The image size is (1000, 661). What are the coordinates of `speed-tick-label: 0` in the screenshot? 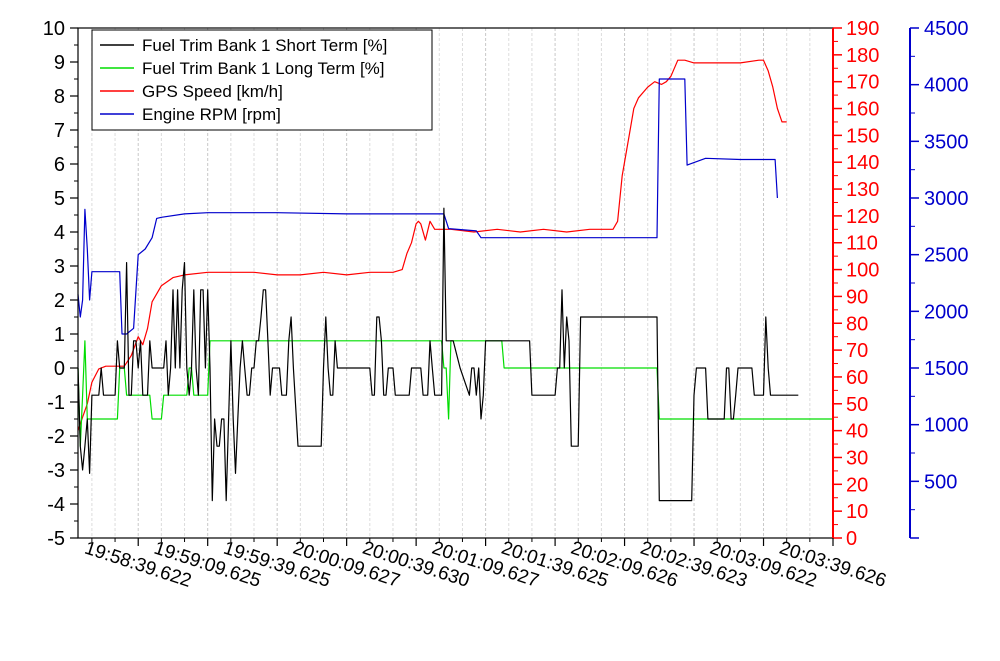 It's located at (851, 539).